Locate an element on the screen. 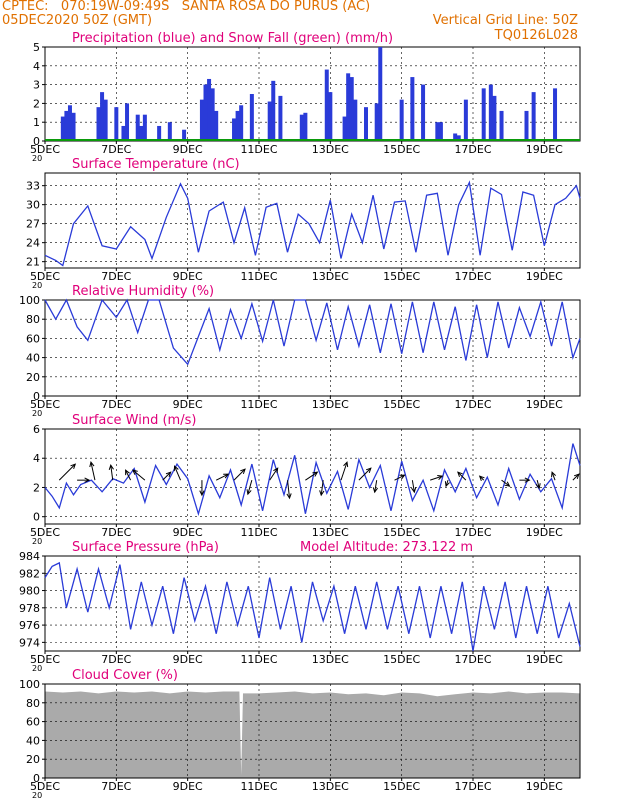 Image resolution: width=618 pixels, height=800 pixels. model-code: TQ0126L028 is located at coordinates (536, 35).